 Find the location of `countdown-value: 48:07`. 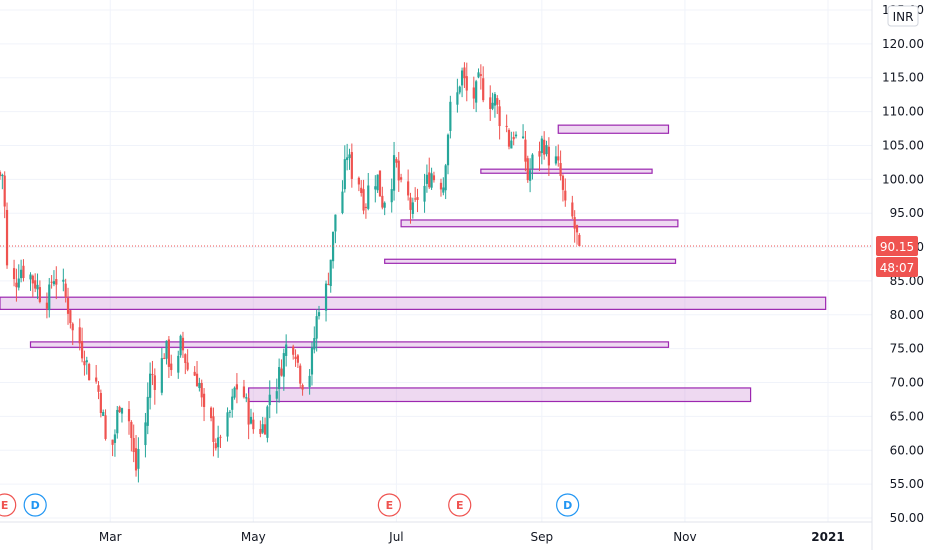

countdown-value: 48:07 is located at coordinates (897, 268).